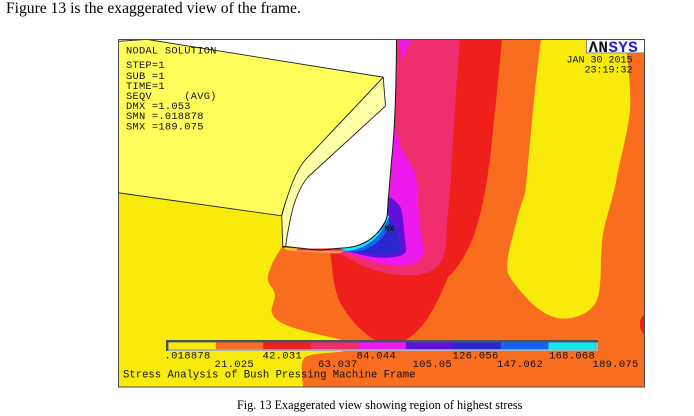  I want to click on svg-text: JAN 30 2015, so click(599, 61).